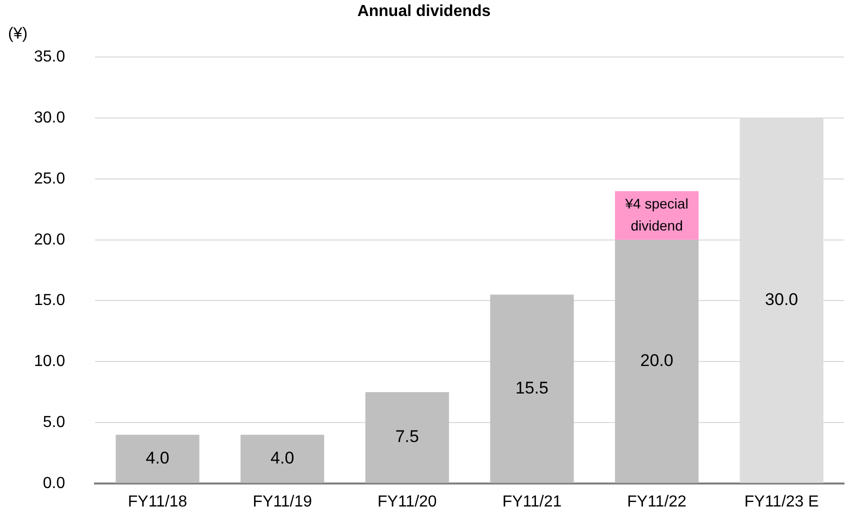  Describe the element at coordinates (656, 214) in the screenshot. I see `data-label: ¥4 special dividend` at that location.